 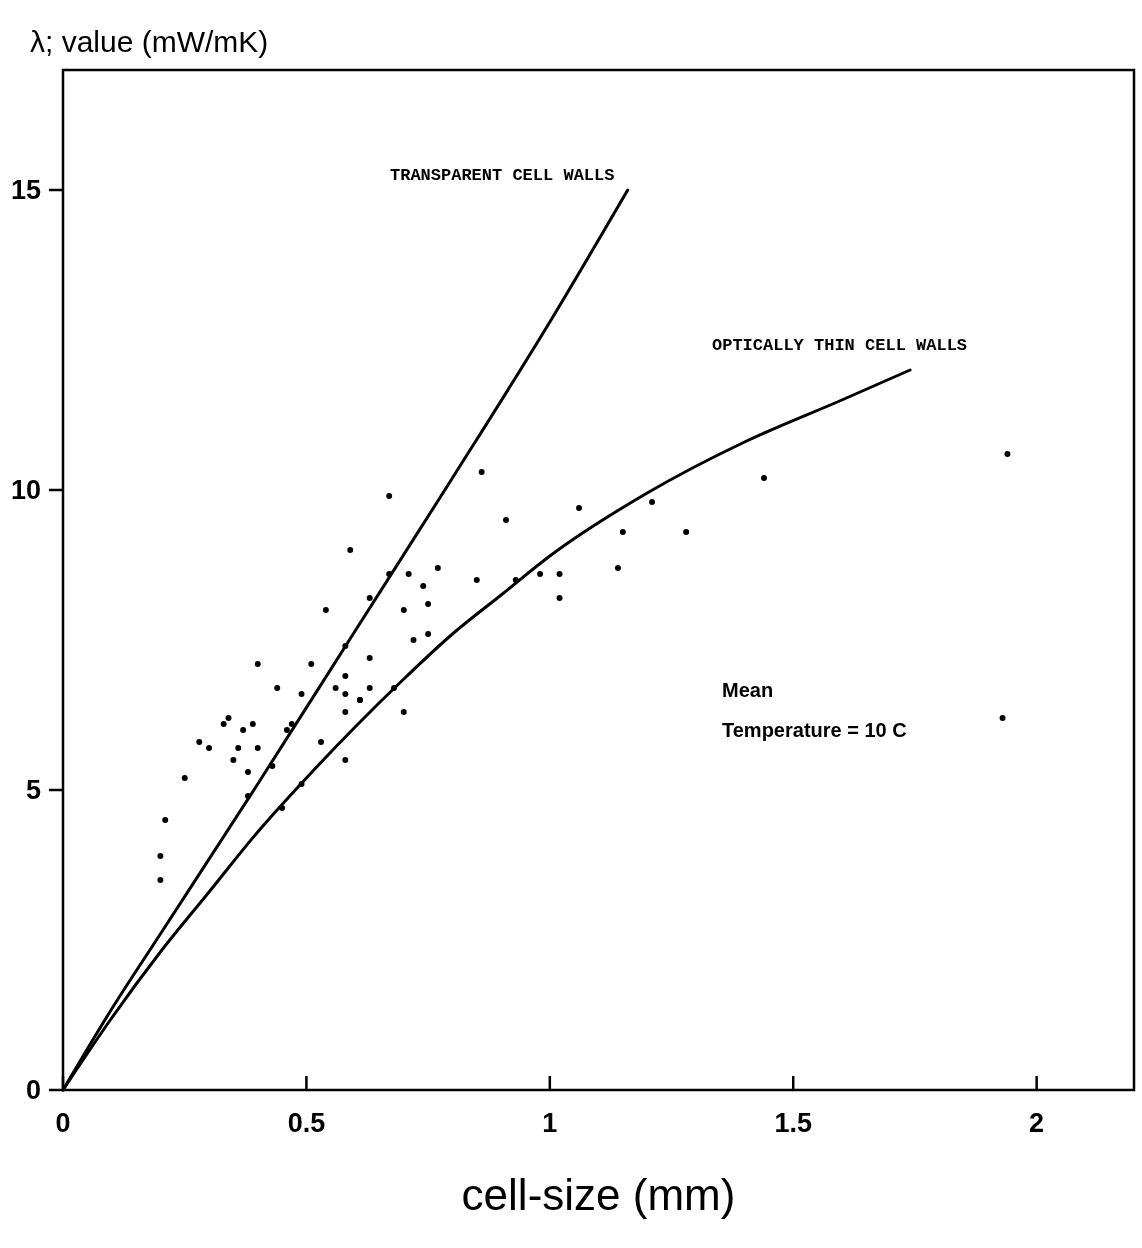 I want to click on x-tick-label: 1.5, so click(x=793, y=1123).